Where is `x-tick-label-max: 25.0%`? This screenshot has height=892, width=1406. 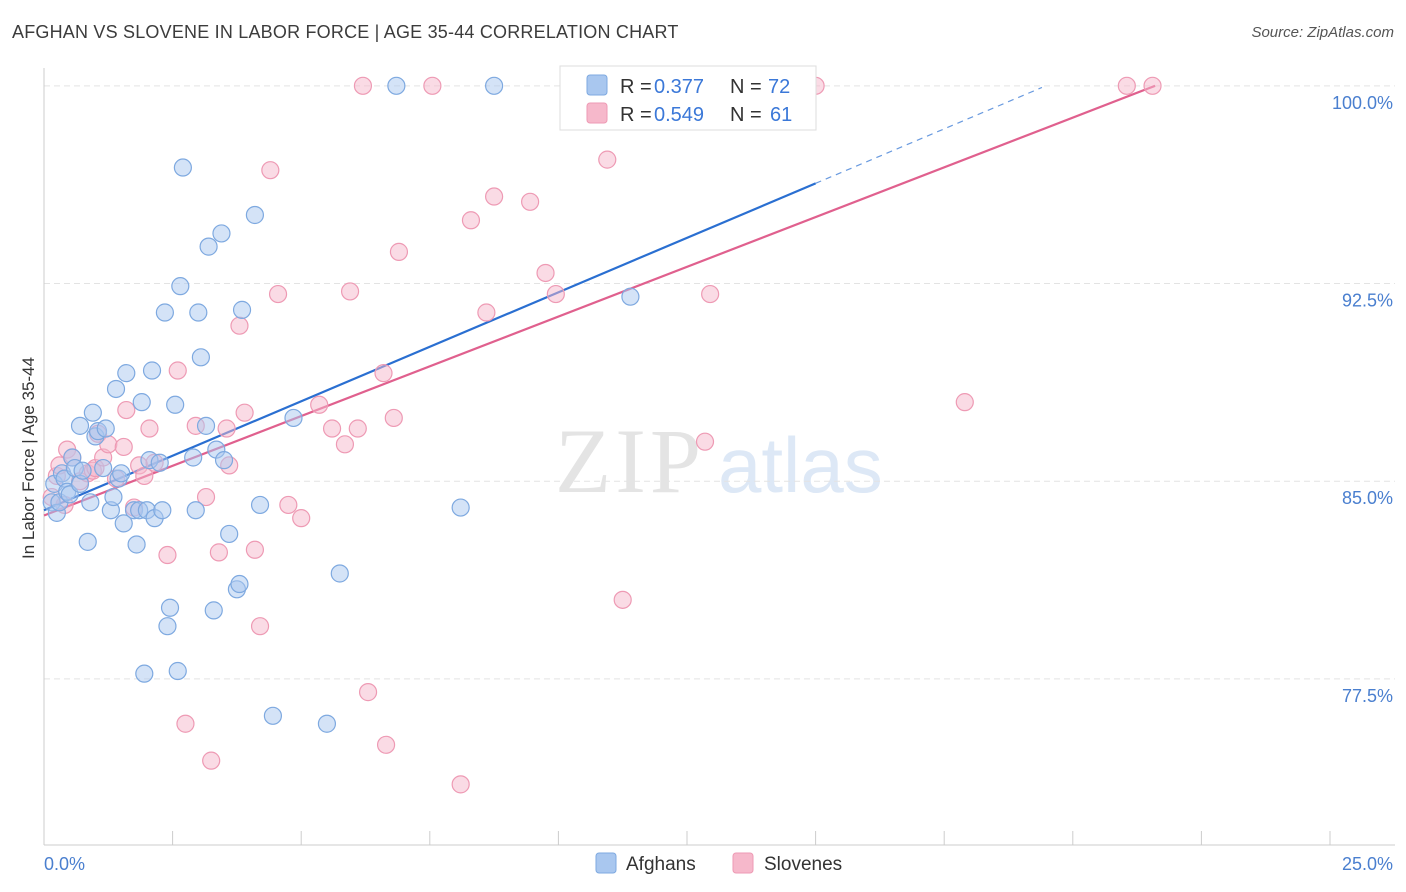
x-tick-label-max: 25.0% is located at coordinates (1367, 864).